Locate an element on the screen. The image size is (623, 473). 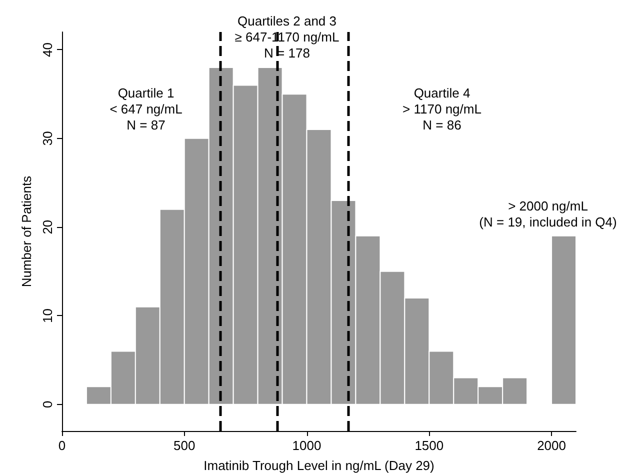
y-tick-label: 20 is located at coordinates (47, 227).